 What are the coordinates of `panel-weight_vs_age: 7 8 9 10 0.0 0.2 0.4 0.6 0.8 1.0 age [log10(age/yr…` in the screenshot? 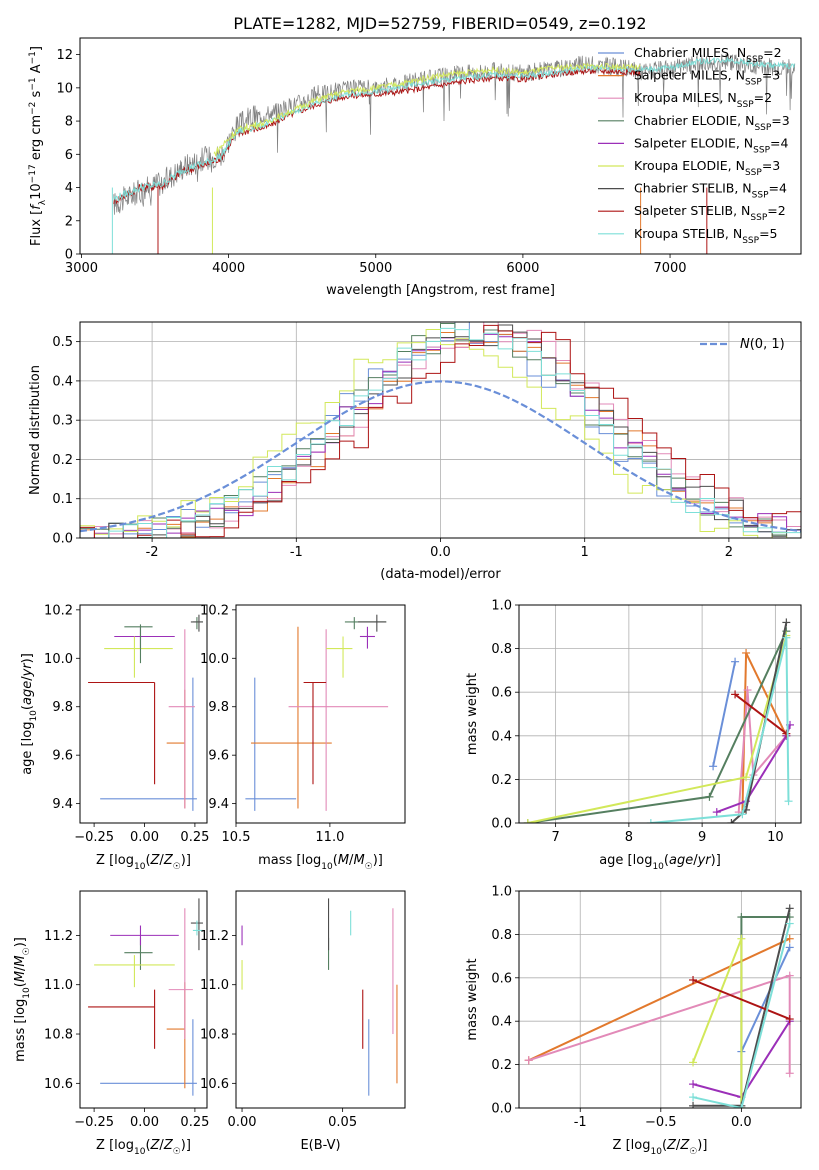 It's located at (633, 735).